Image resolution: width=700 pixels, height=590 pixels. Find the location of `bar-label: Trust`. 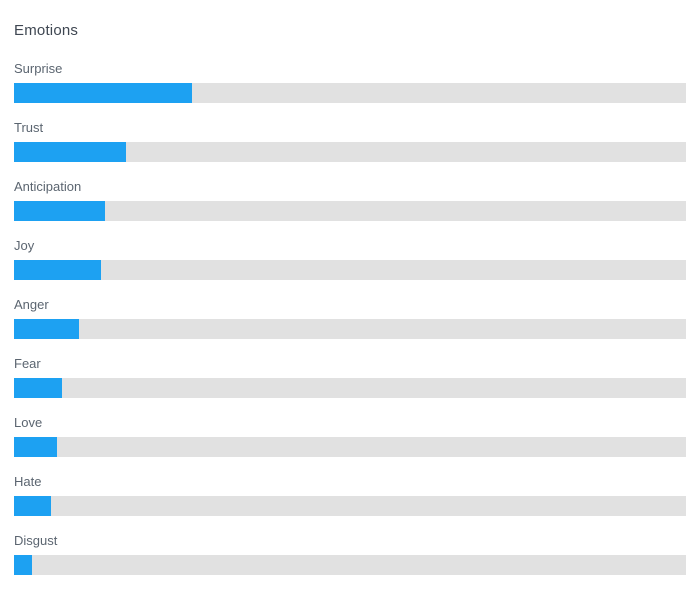

bar-label: Trust is located at coordinates (29, 127).